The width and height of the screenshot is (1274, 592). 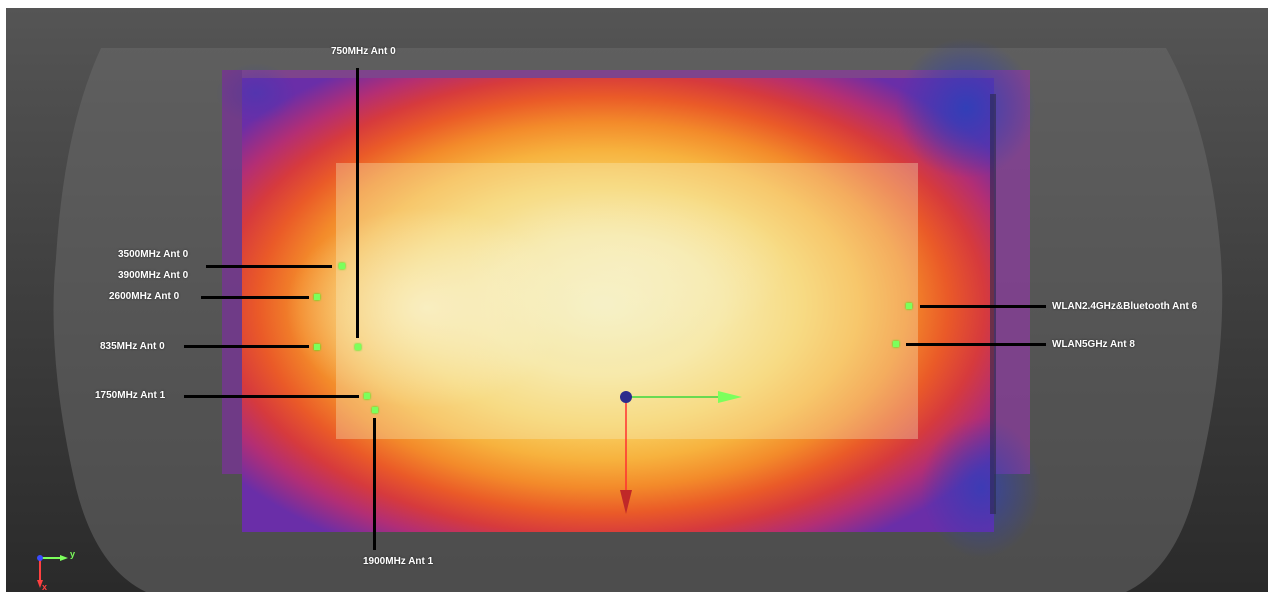 I want to click on marker-wlan24, so click(x=909, y=306).